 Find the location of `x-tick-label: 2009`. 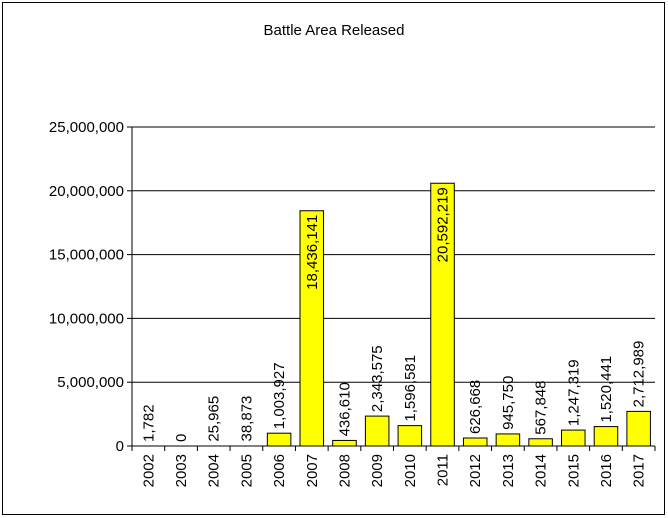

x-tick-label: 2009 is located at coordinates (377, 470).